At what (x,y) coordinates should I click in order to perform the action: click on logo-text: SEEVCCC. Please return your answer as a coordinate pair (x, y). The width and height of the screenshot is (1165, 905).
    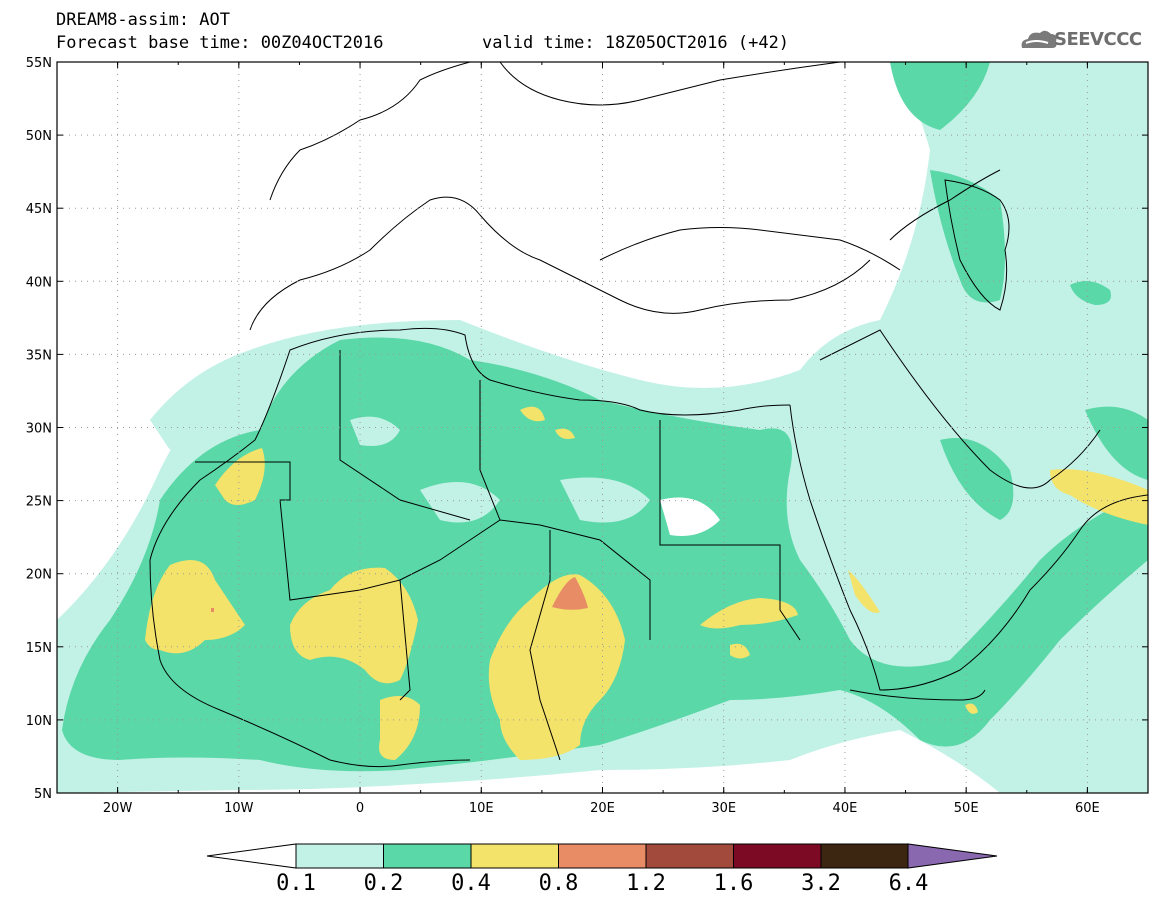
    Looking at the image, I should click on (1098, 39).